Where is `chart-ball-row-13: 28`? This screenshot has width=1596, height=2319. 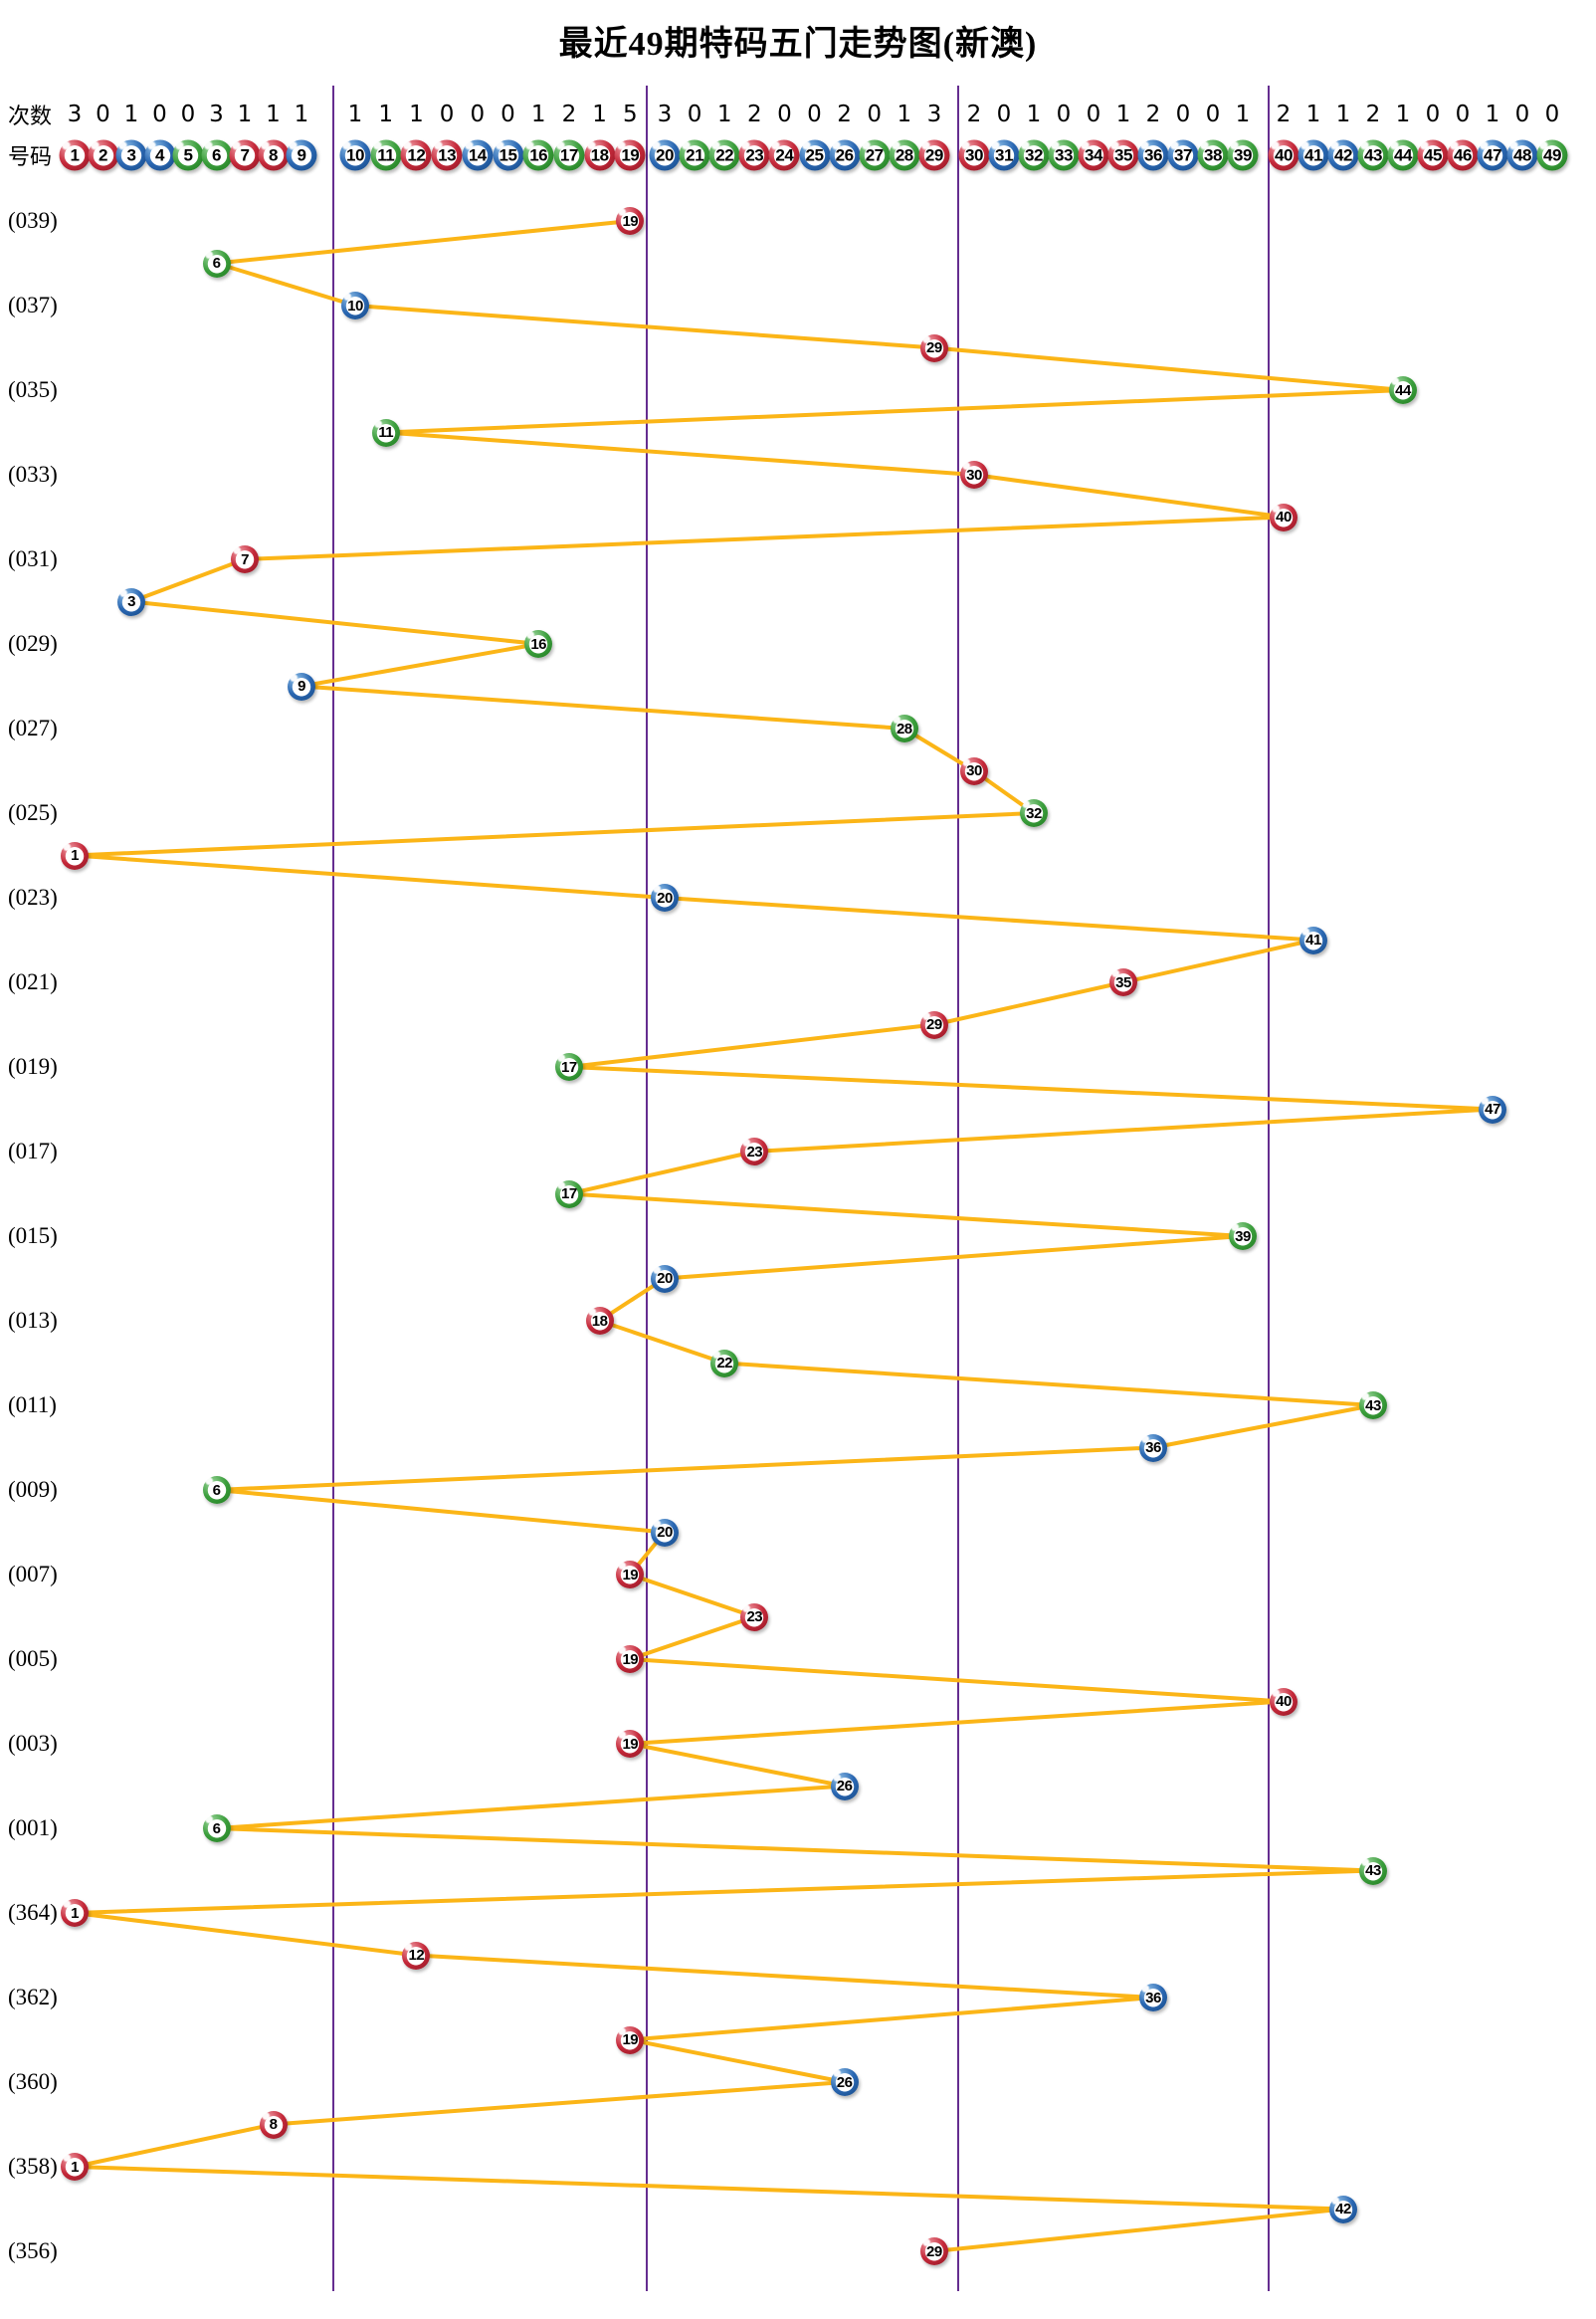 chart-ball-row-13: 28 is located at coordinates (904, 728).